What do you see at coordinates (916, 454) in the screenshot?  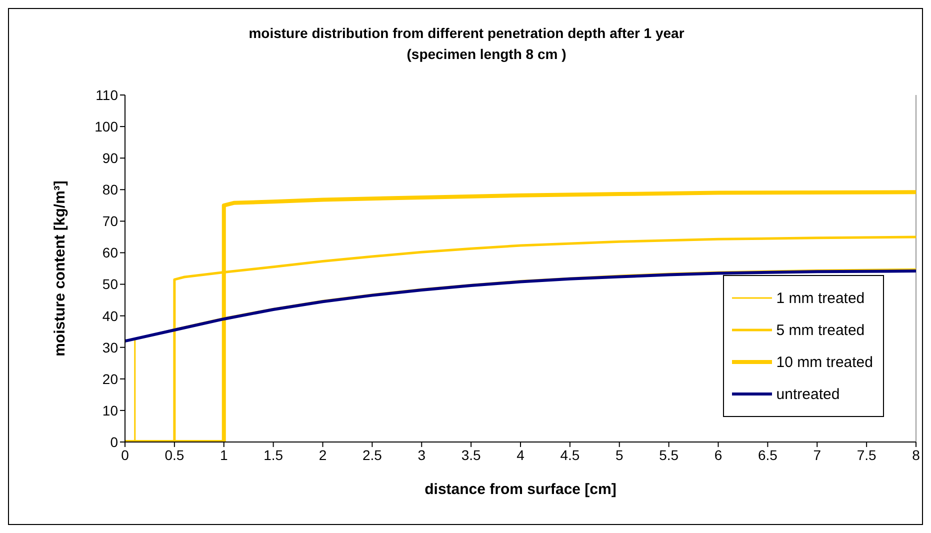 I see `x-tick-label: 8` at bounding box center [916, 454].